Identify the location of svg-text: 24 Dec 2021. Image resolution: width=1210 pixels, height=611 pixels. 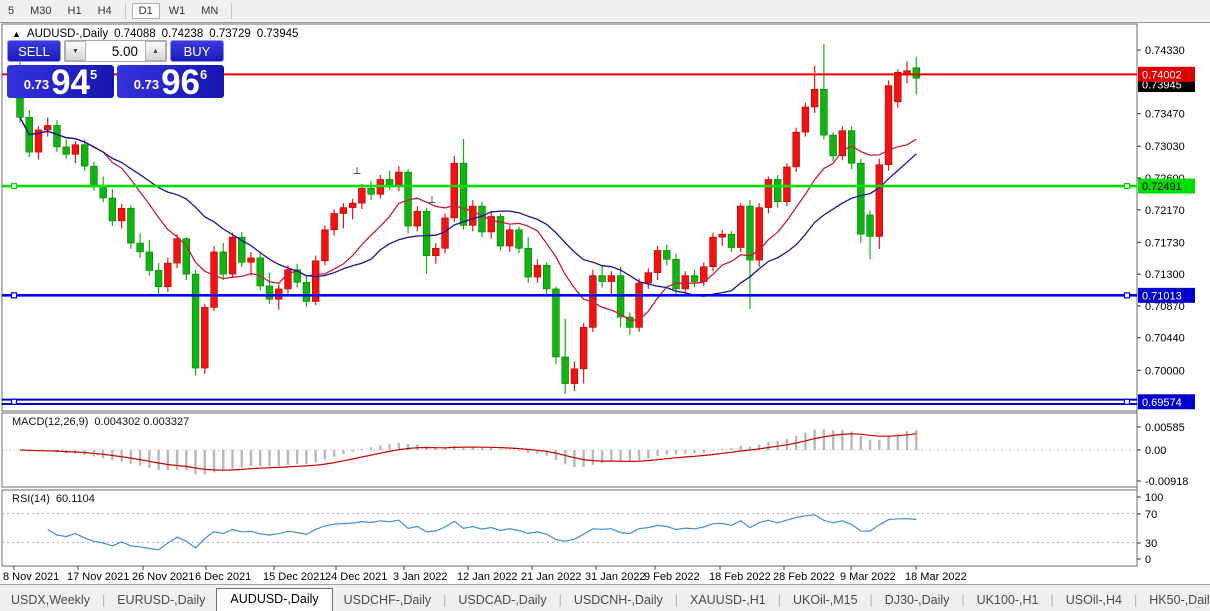
(356, 577).